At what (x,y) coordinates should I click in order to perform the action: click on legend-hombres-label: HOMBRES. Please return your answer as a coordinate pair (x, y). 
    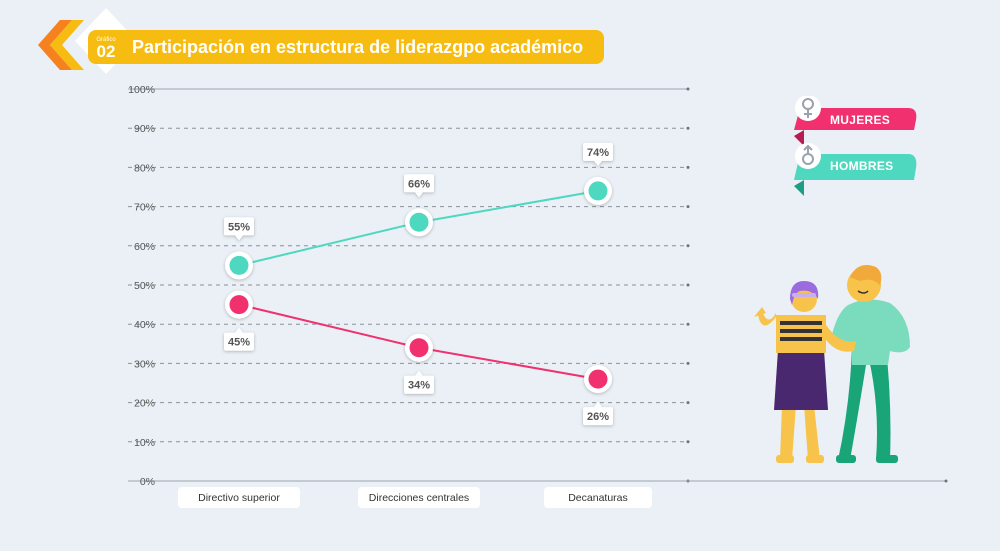
    Looking at the image, I should click on (862, 166).